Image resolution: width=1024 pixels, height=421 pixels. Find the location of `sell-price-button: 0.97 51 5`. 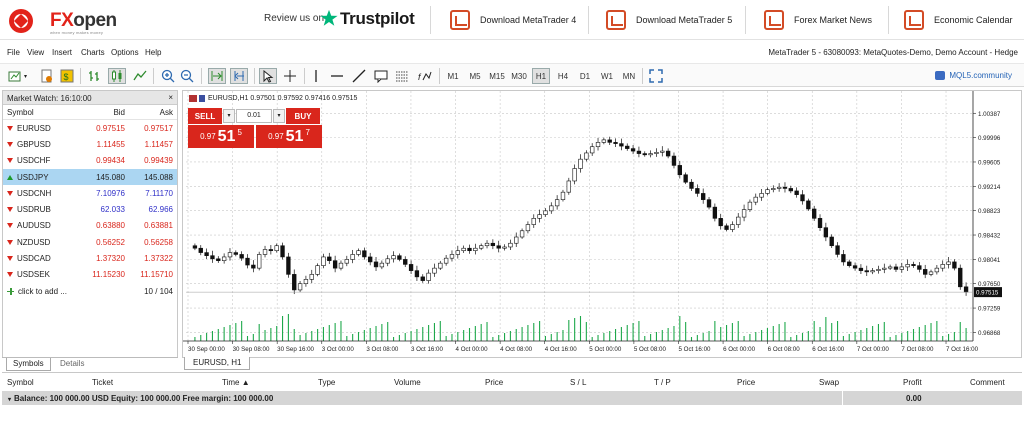

sell-price-button: 0.97 51 5 is located at coordinates (221, 136).